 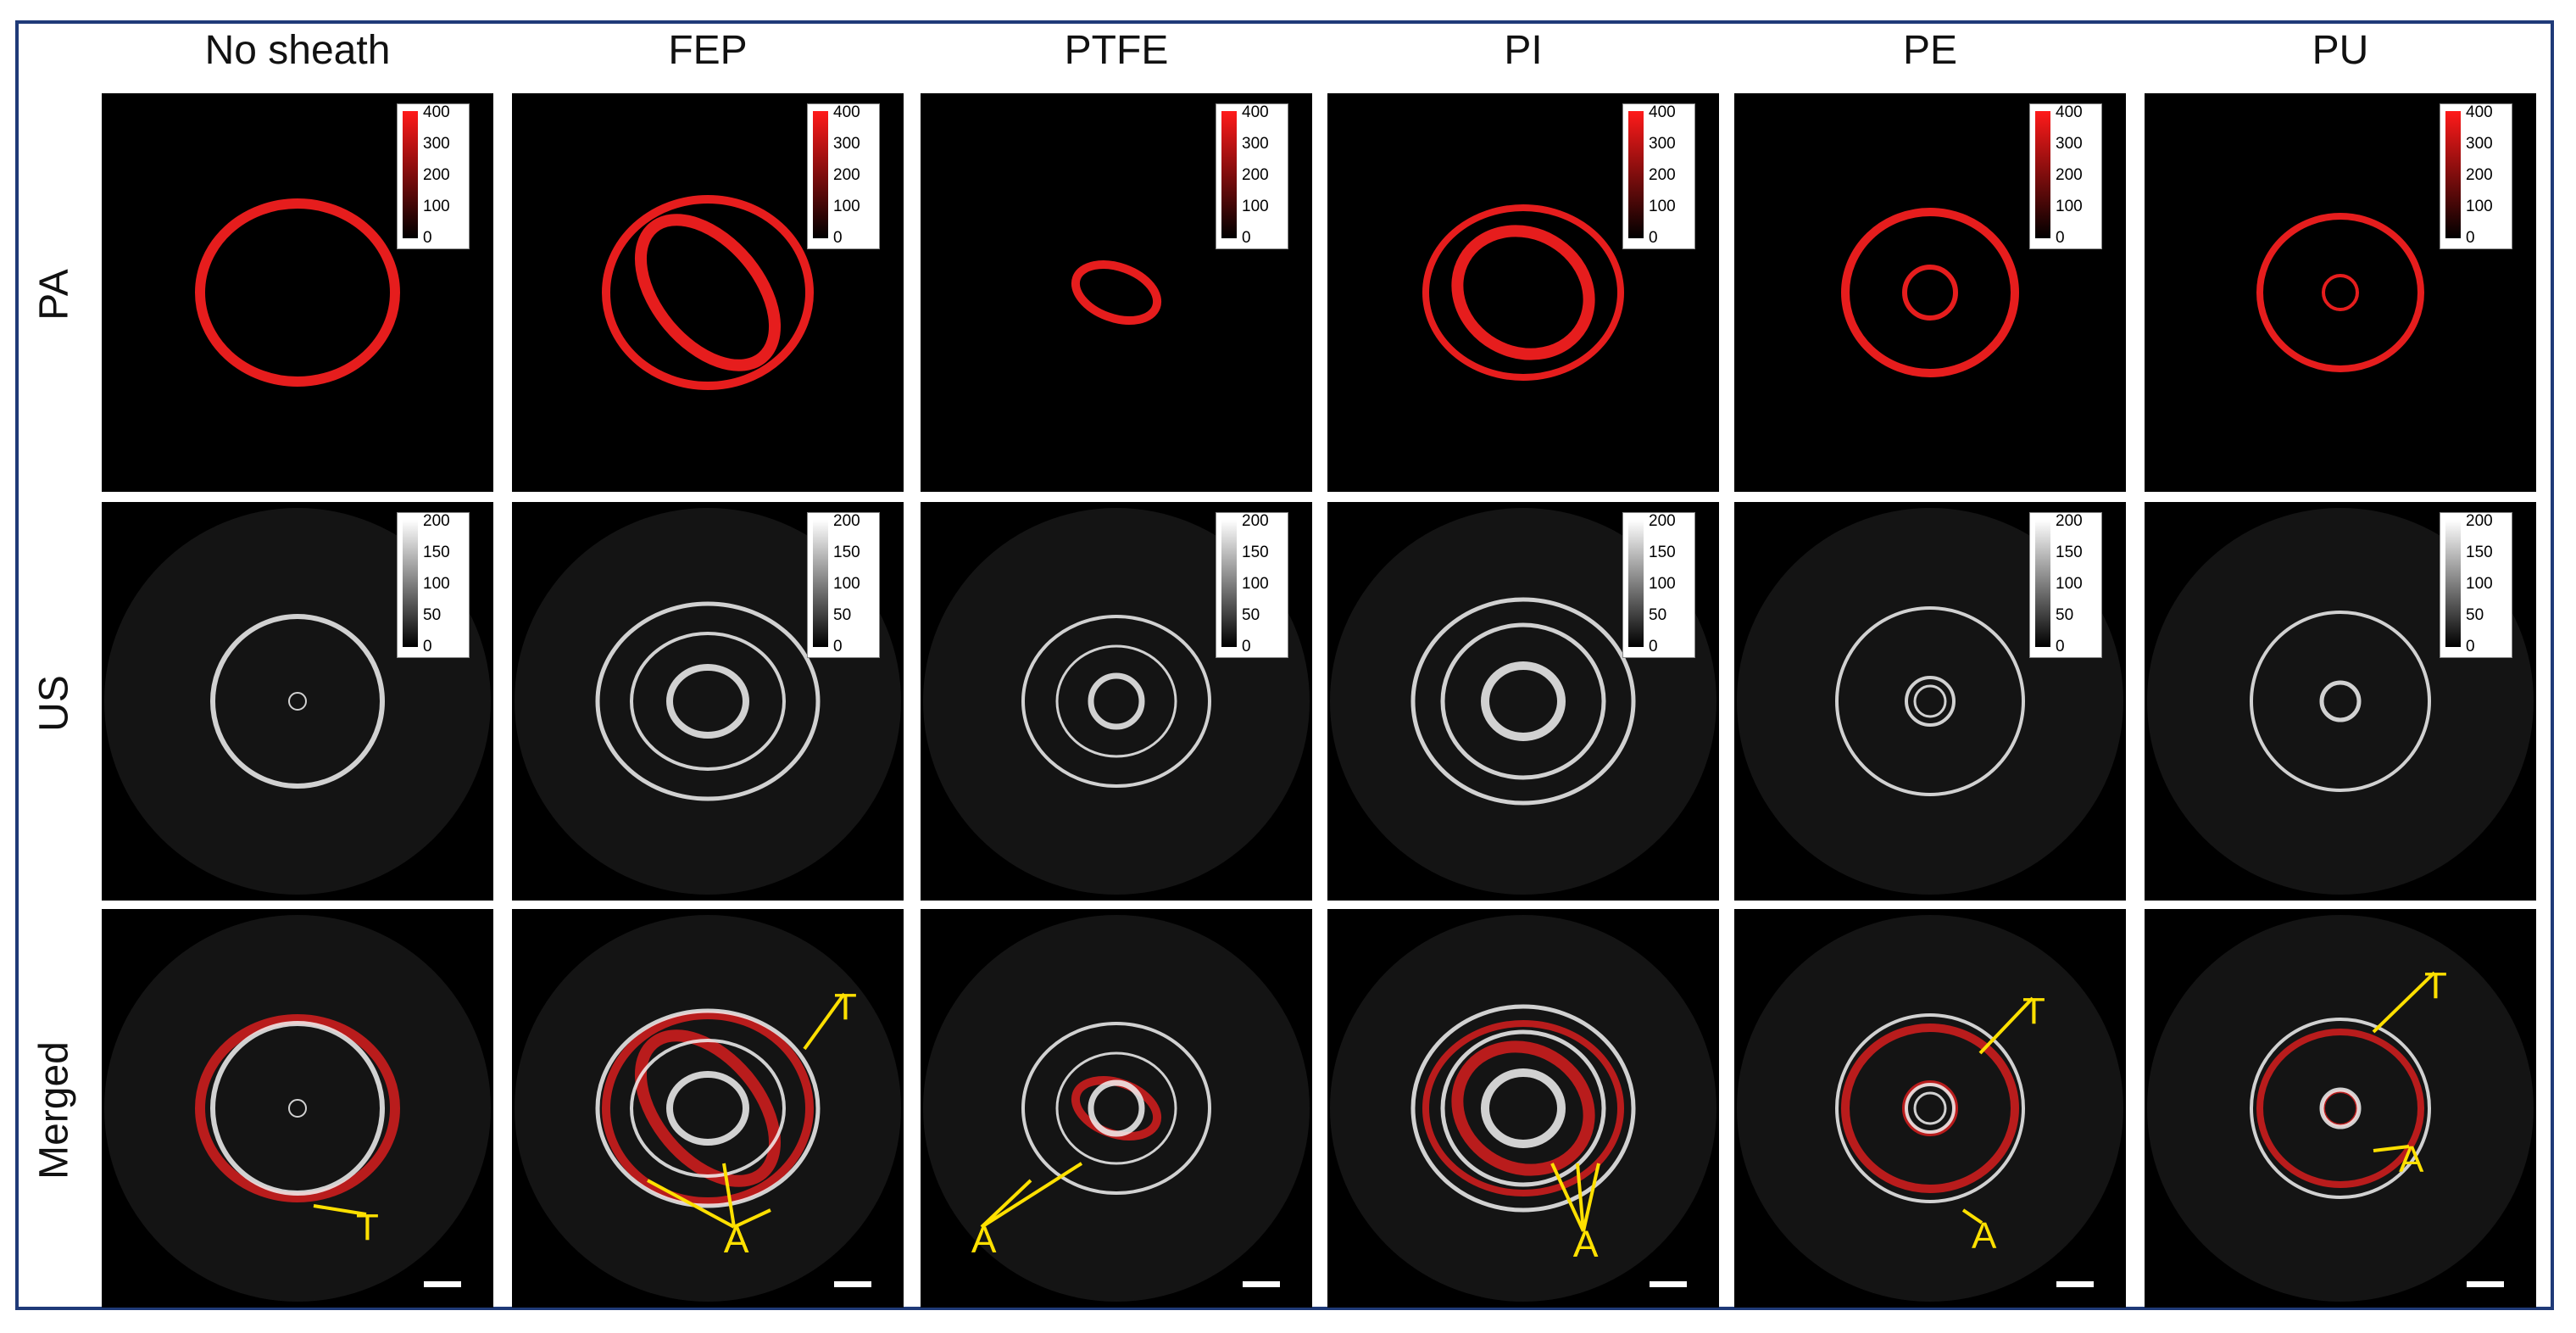 What do you see at coordinates (1116, 701) in the screenshot?
I see `image-panel-us-3: 200 150 100 50 0` at bounding box center [1116, 701].